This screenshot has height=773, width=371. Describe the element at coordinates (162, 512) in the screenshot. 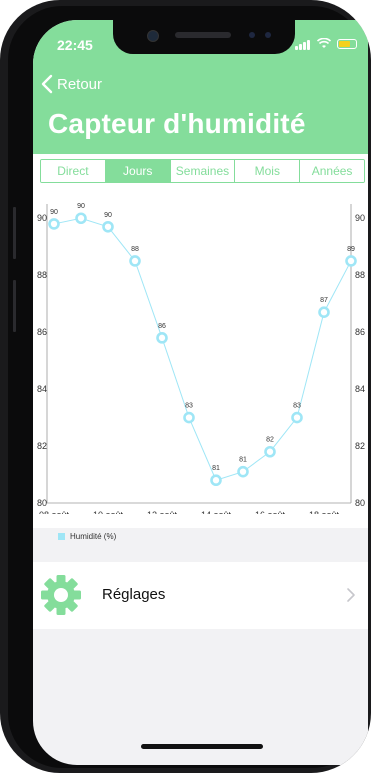

I see `x-tick-label: 12 août` at that location.